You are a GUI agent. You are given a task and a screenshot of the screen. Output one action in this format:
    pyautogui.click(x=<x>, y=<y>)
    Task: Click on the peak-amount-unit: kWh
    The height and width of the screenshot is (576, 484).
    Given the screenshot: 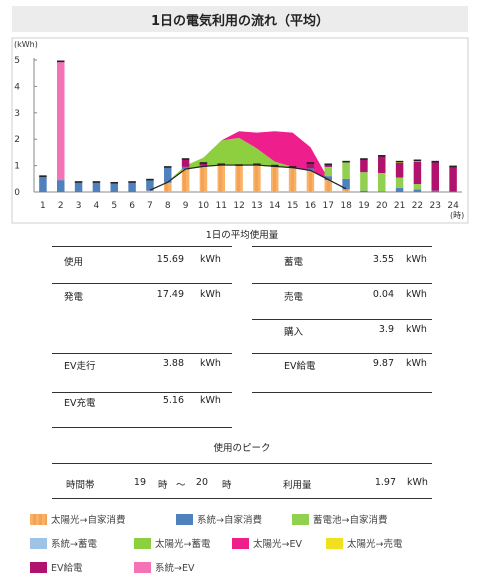 What is the action you would take?
    pyautogui.click(x=417, y=482)
    